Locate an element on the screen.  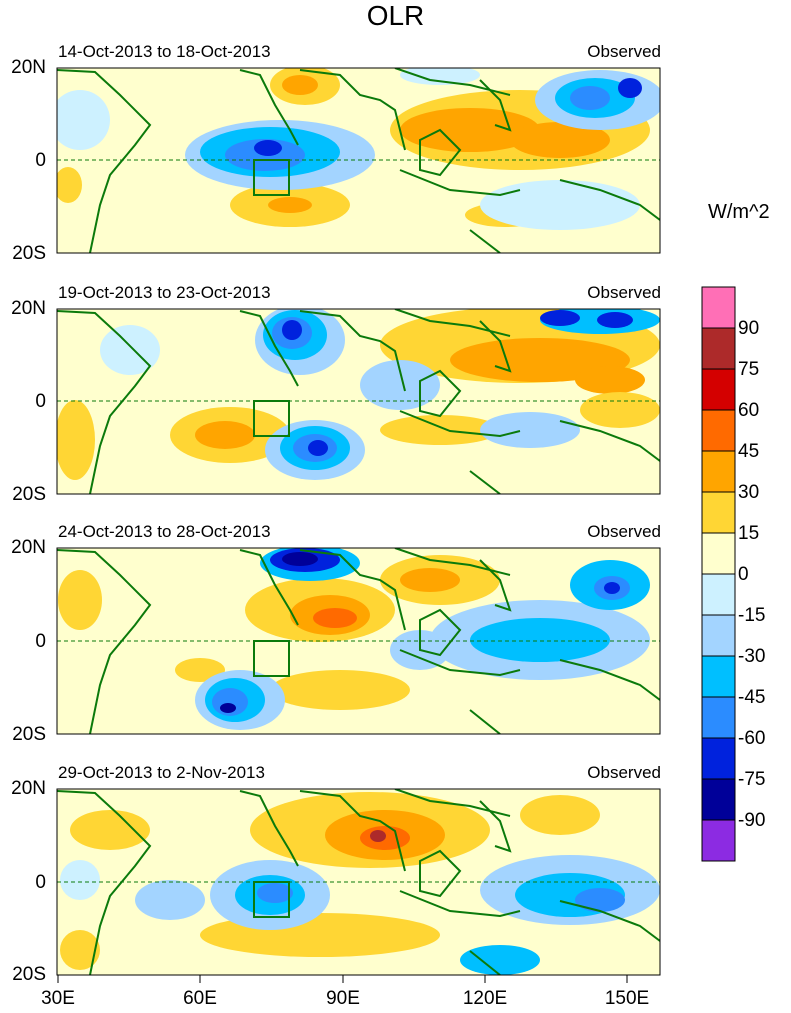
lon-label-150e: 150E is located at coordinates (627, 998).